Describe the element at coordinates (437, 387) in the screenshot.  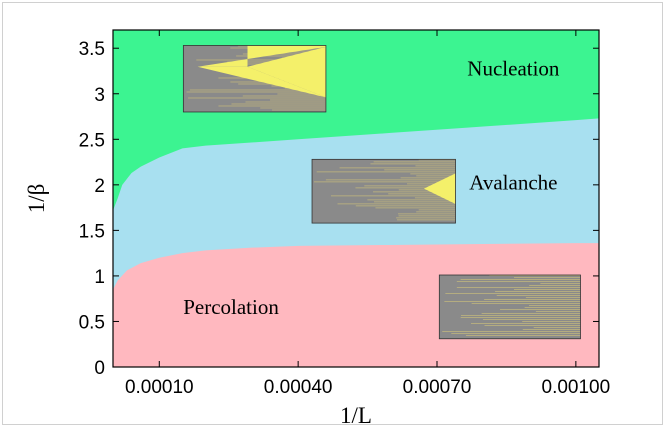
I see `x-tick-label: 0.00070` at that location.